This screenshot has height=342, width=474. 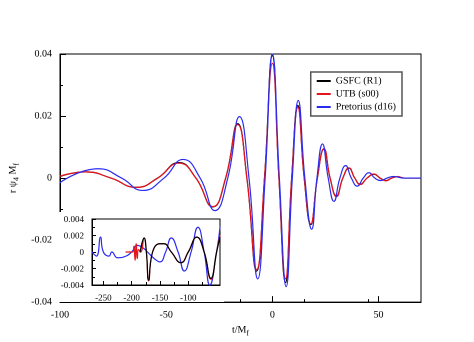 What do you see at coordinates (72, 269) in the screenshot?
I see `y-tick-label: -0.002` at bounding box center [72, 269].